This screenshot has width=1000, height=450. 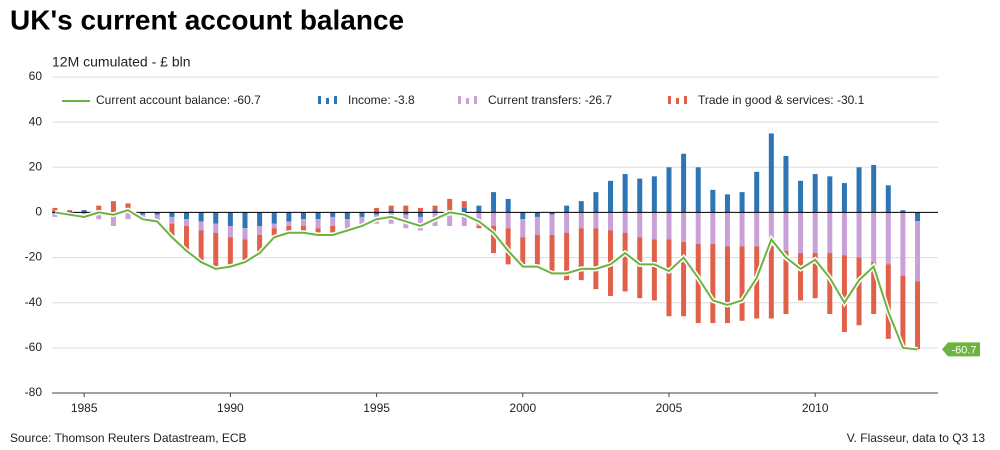 I want to click on legend-label: Trade in good & services: -30.1, so click(x=781, y=100).